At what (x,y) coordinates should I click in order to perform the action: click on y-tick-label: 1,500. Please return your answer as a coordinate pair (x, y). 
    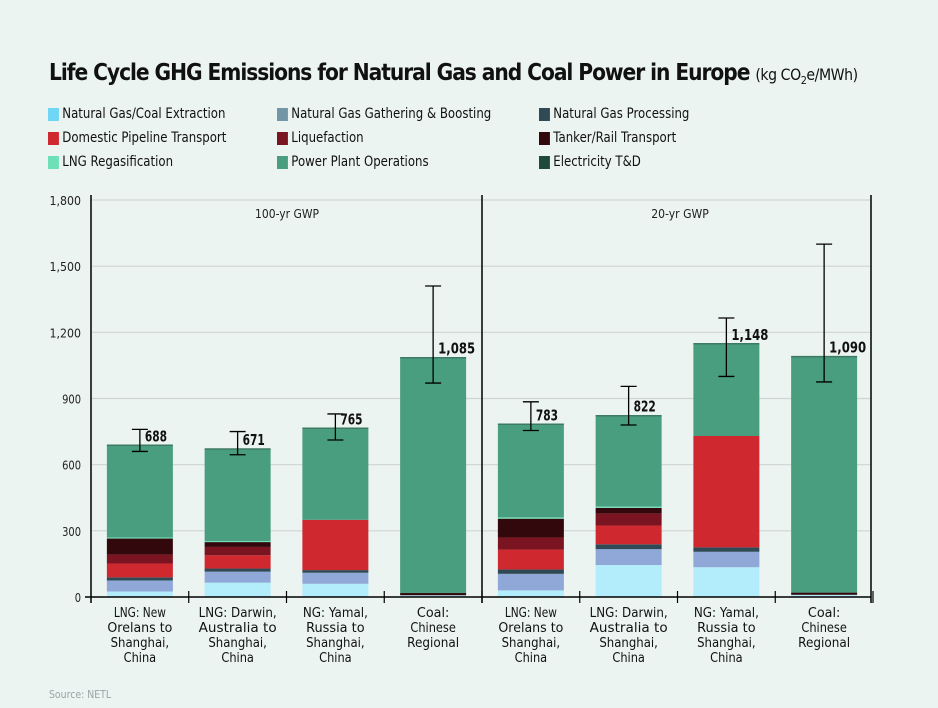
    Looking at the image, I should click on (66, 267).